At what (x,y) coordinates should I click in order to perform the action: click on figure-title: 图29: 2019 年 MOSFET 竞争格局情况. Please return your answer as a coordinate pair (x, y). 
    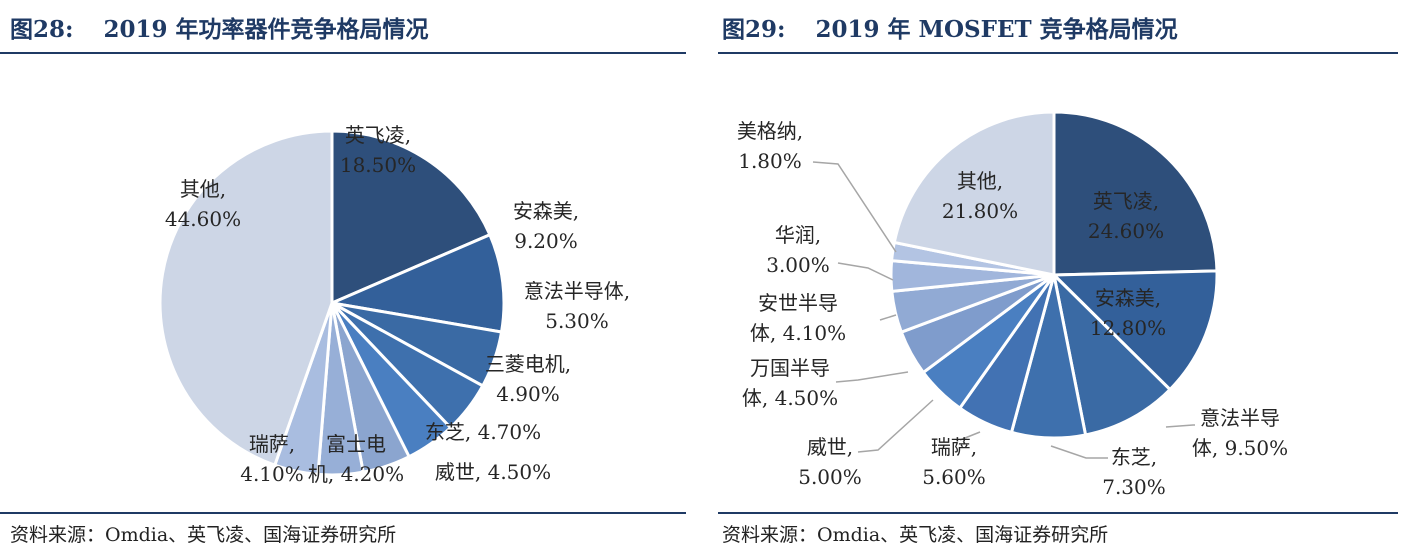
    Looking at the image, I should click on (950, 30).